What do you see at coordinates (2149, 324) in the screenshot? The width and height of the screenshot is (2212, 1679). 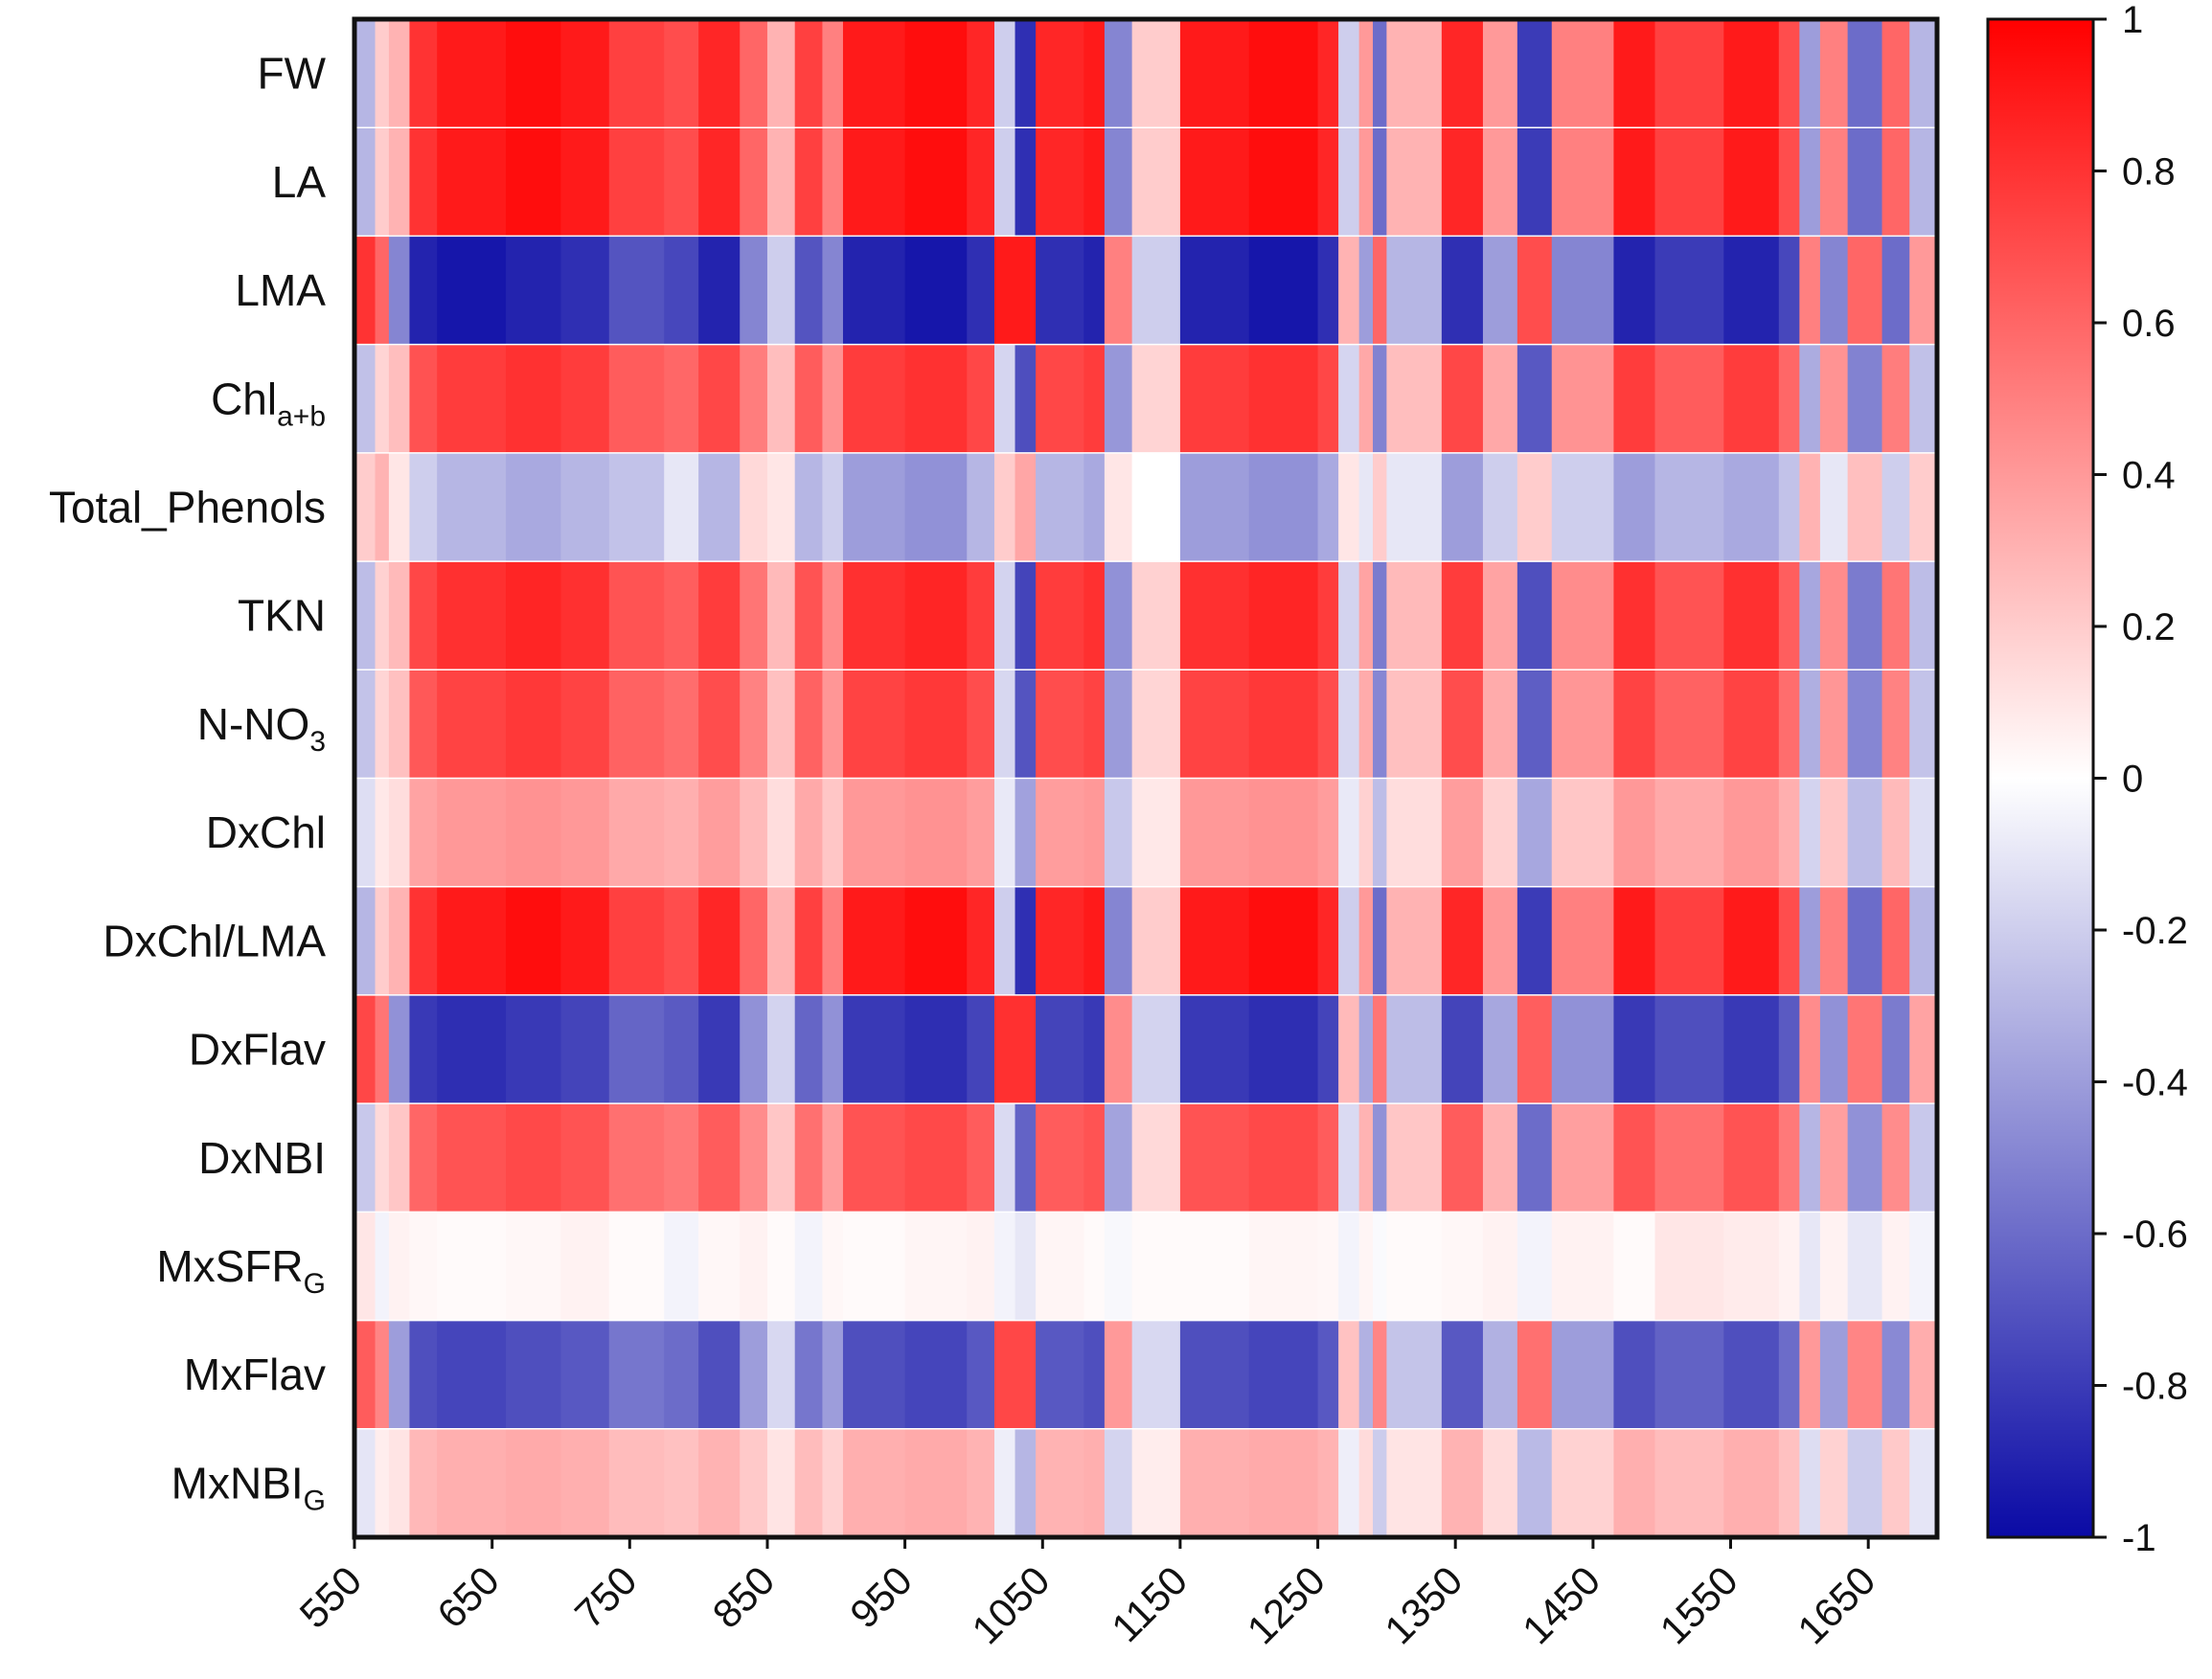 I see `colorbar-tick-label: 0.6` at bounding box center [2149, 324].